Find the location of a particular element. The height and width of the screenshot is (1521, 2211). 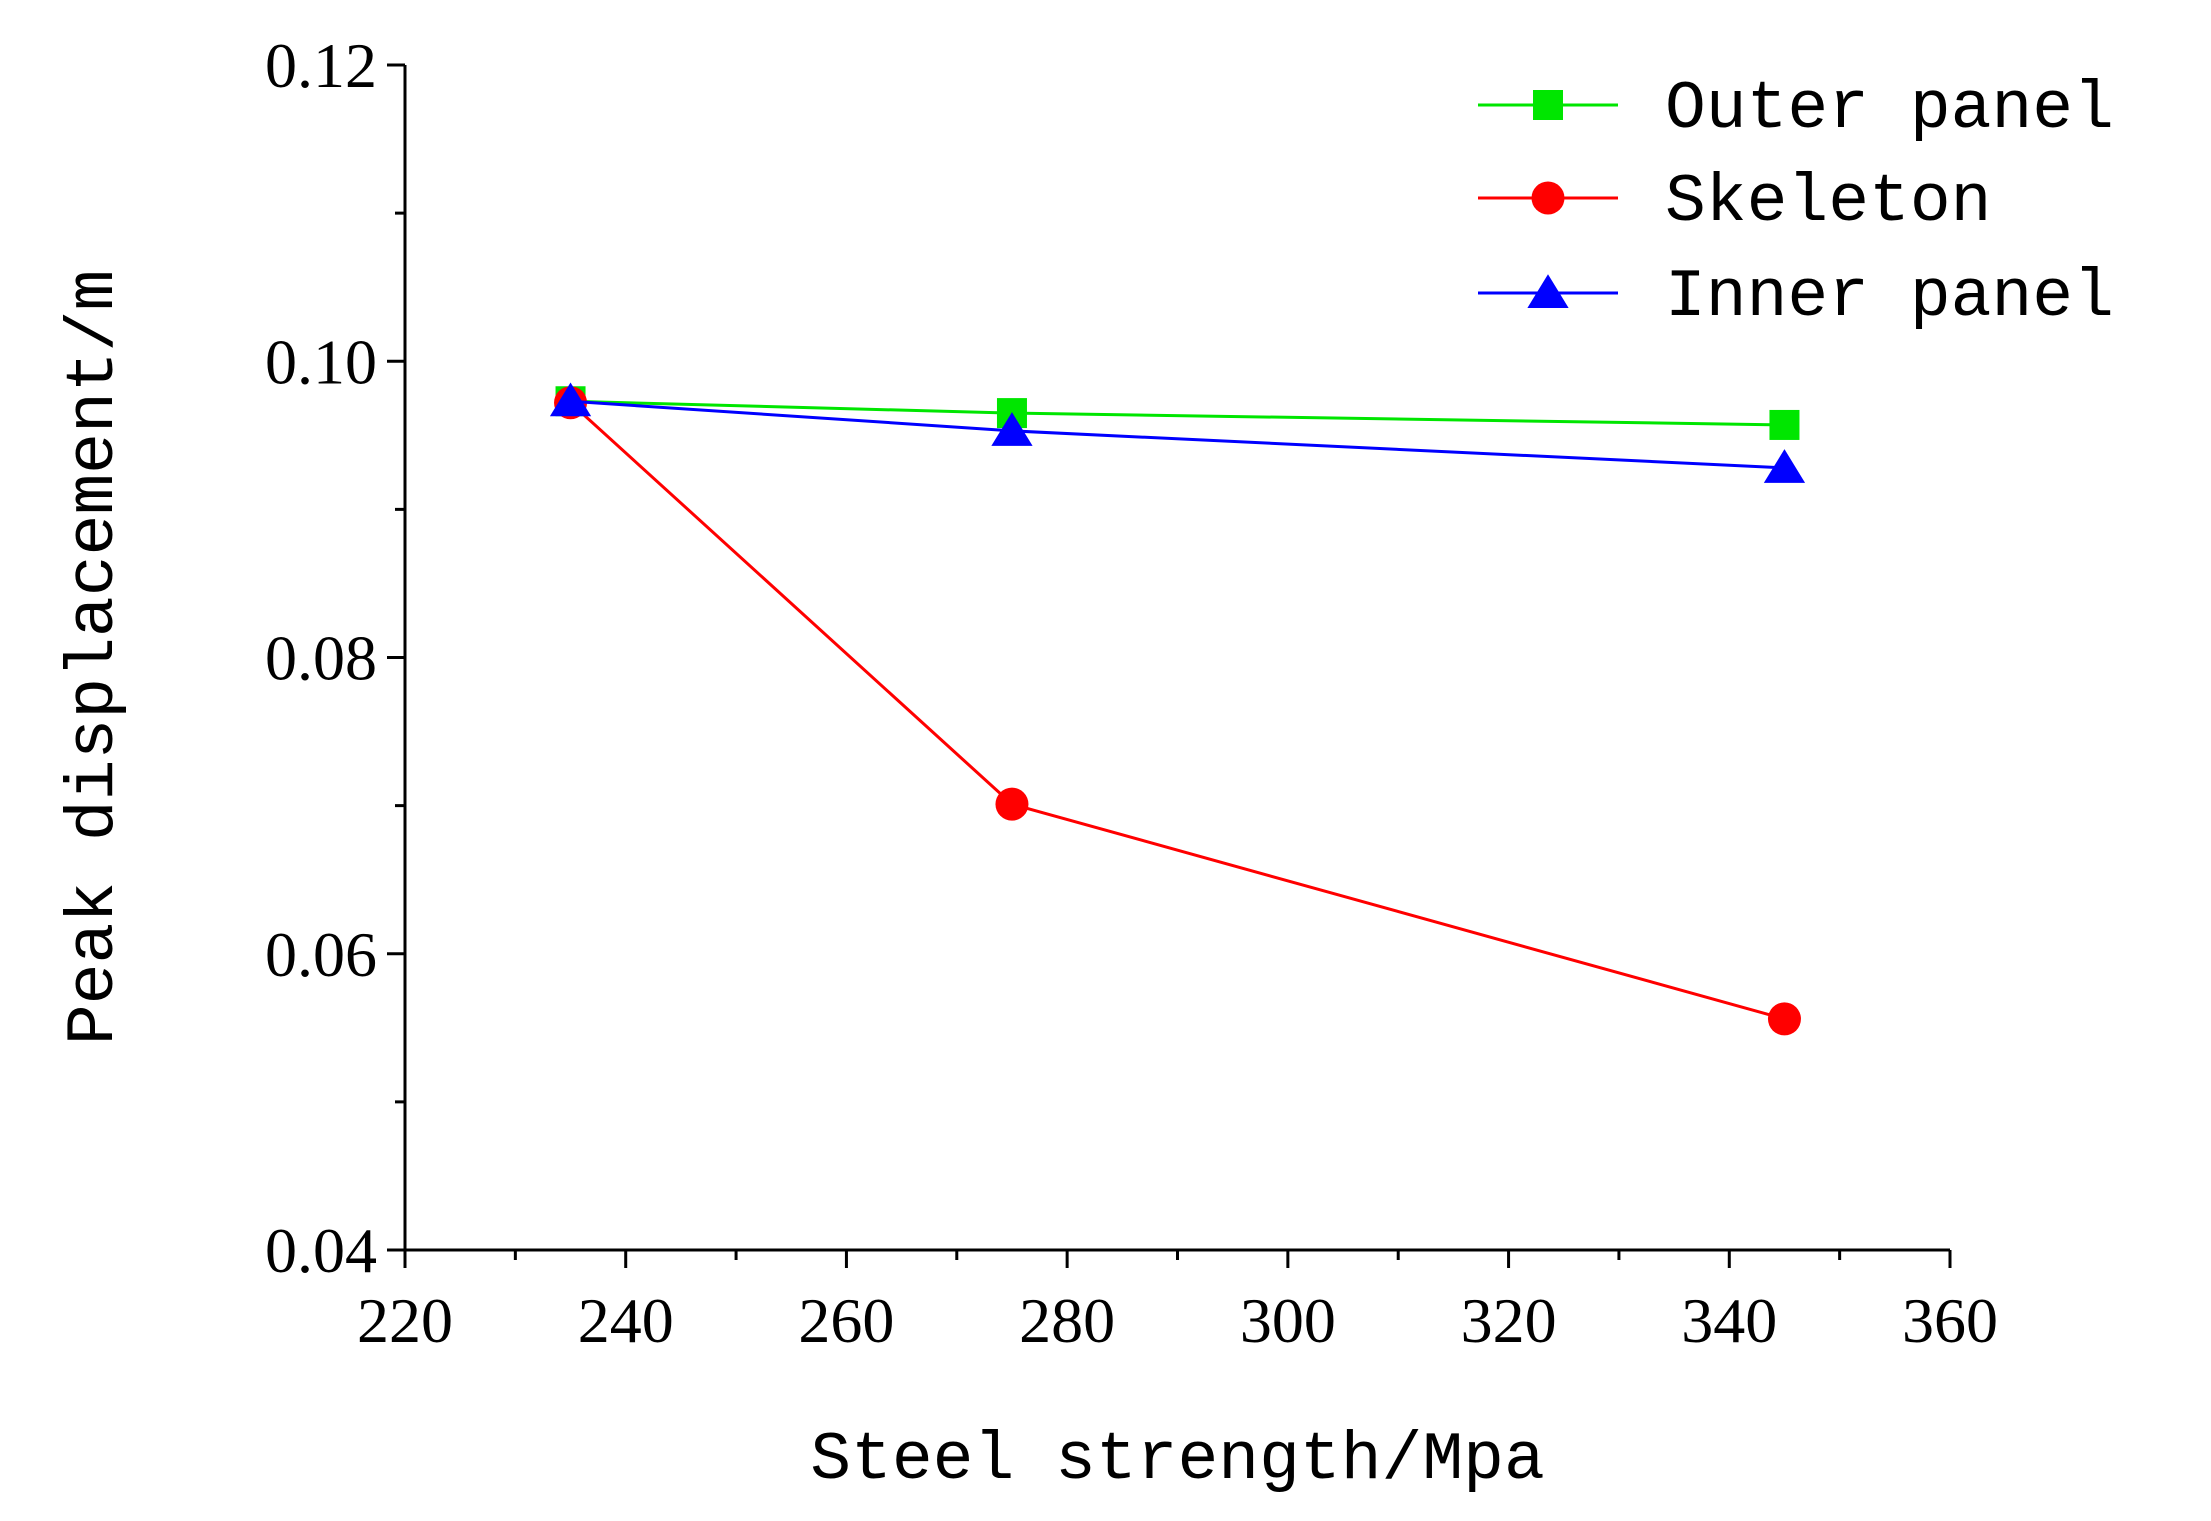

legend: Outer panel Skeleton Inner panel is located at coordinates (1796, 203).